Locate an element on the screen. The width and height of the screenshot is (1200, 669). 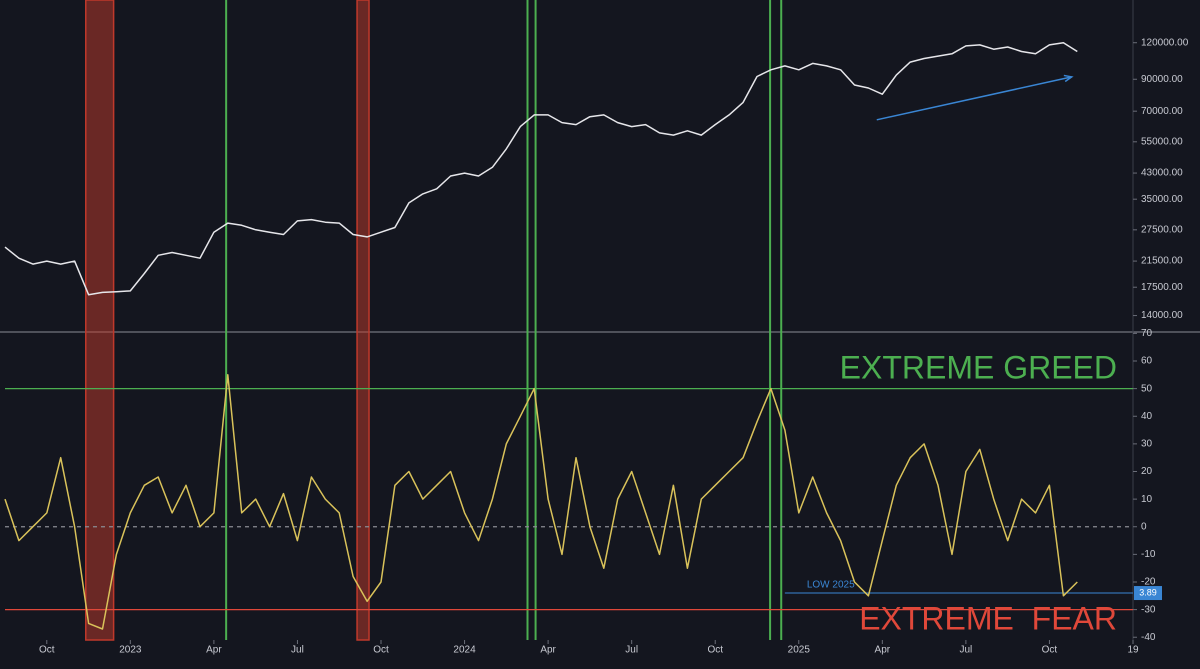
low-badge-bg is located at coordinates (1148, 593).